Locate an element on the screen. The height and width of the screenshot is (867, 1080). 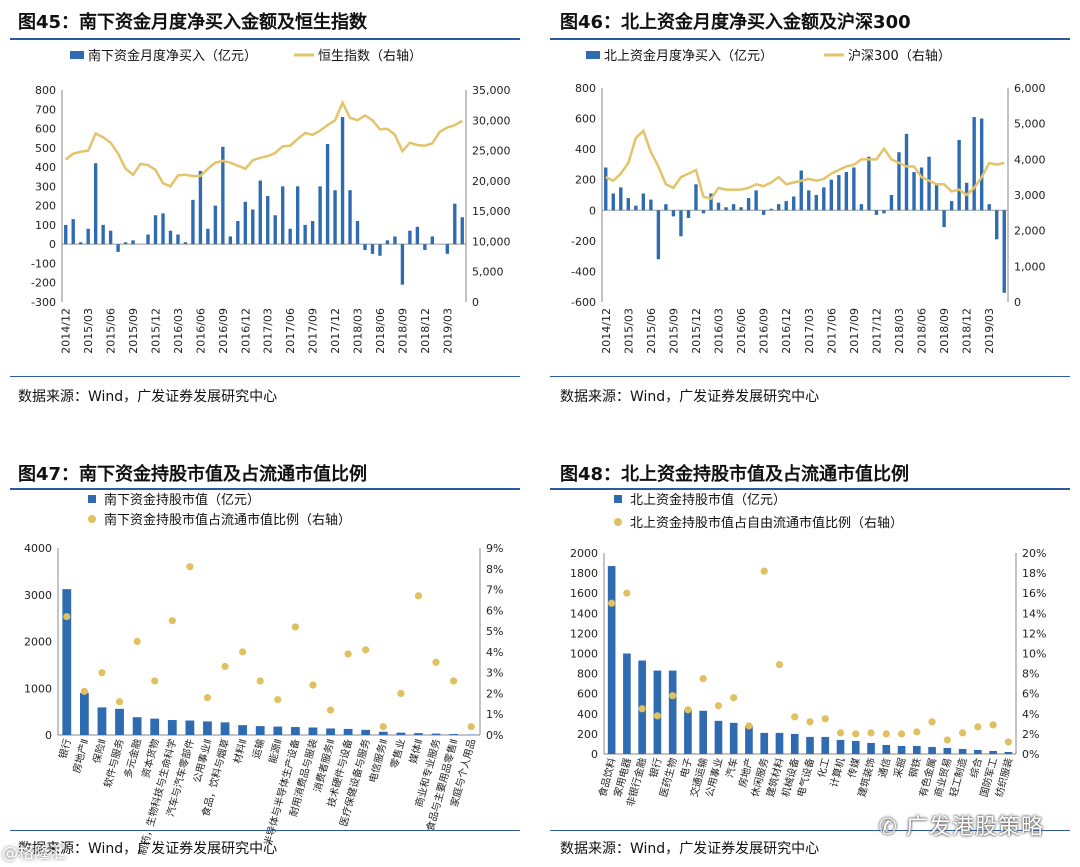
y-tick-label: -200 is located at coordinates (43, 283).